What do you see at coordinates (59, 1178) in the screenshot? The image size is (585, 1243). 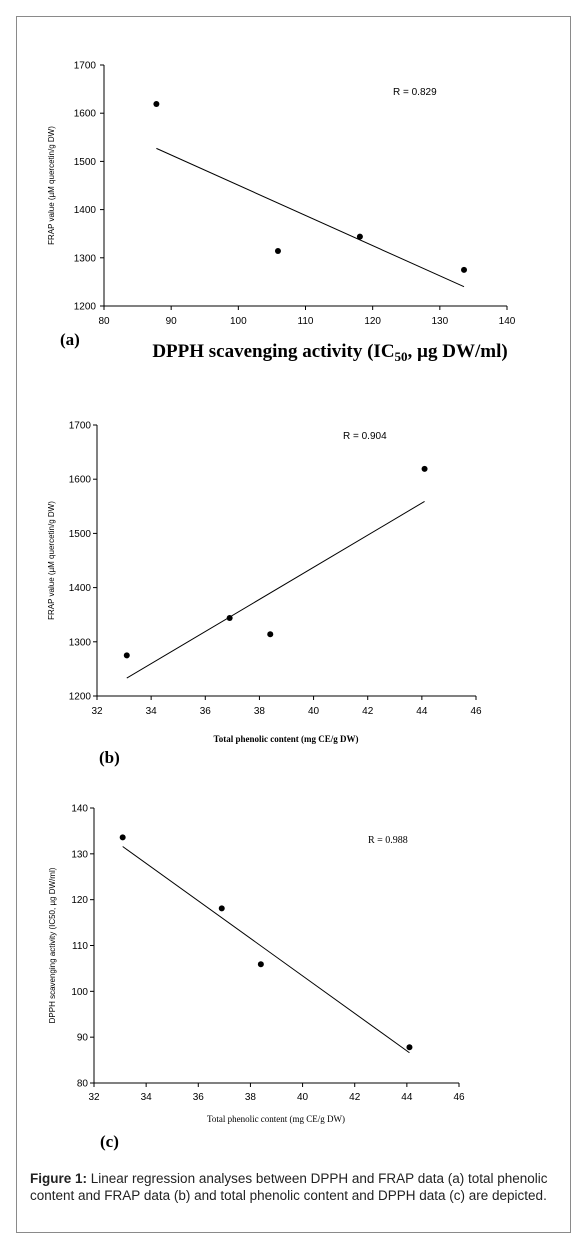 I see `caption-label: Figure 1:` at bounding box center [59, 1178].